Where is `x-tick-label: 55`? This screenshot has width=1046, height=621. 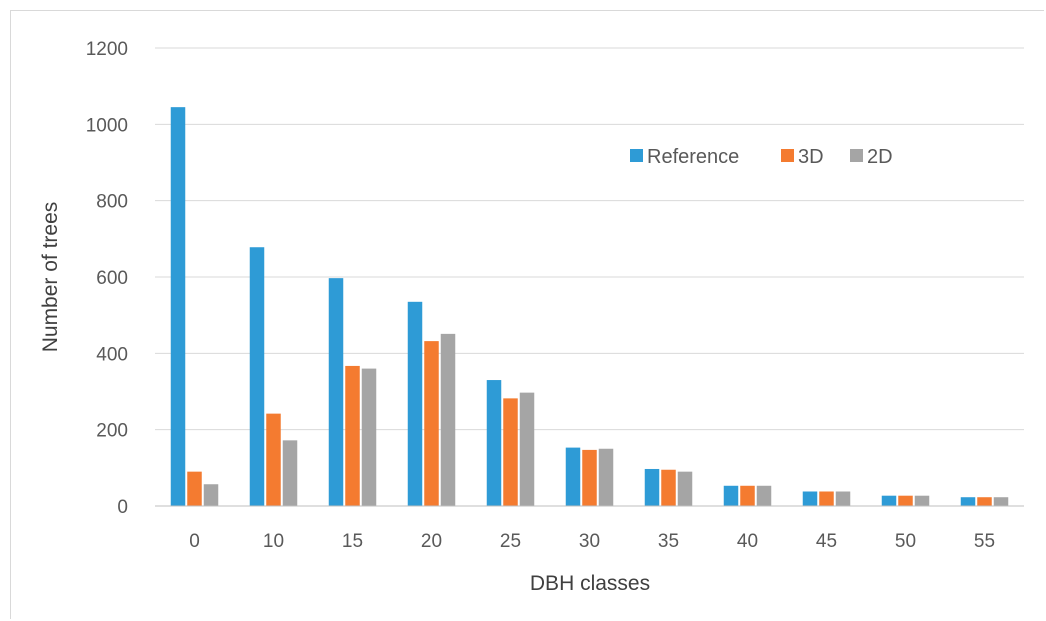 x-tick-label: 55 is located at coordinates (984, 541).